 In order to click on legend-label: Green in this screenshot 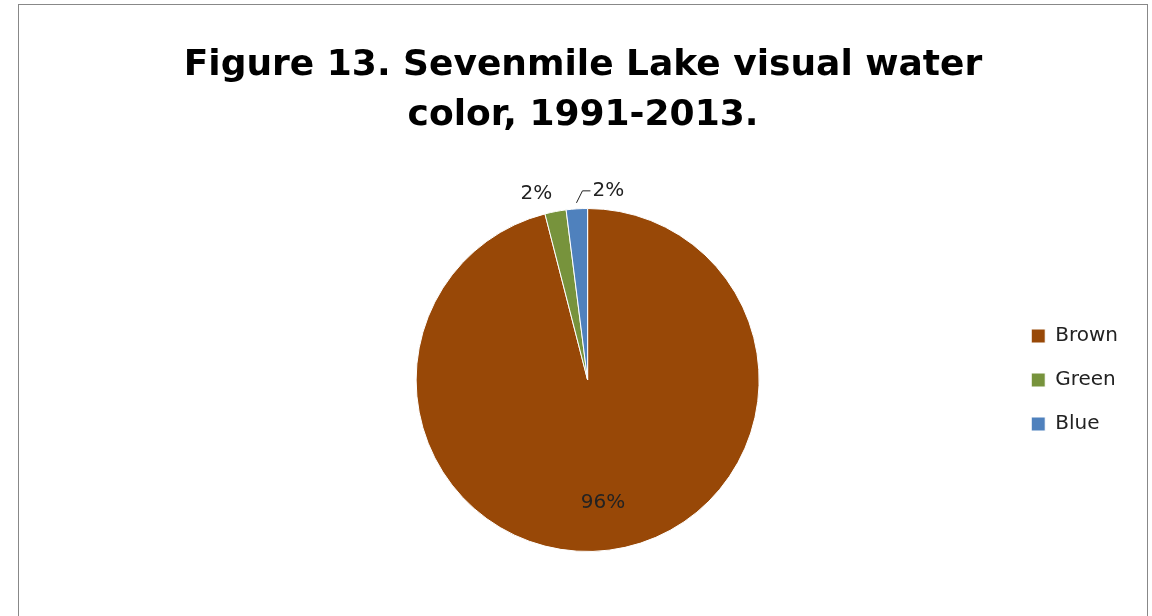, I will do `click(1085, 378)`.